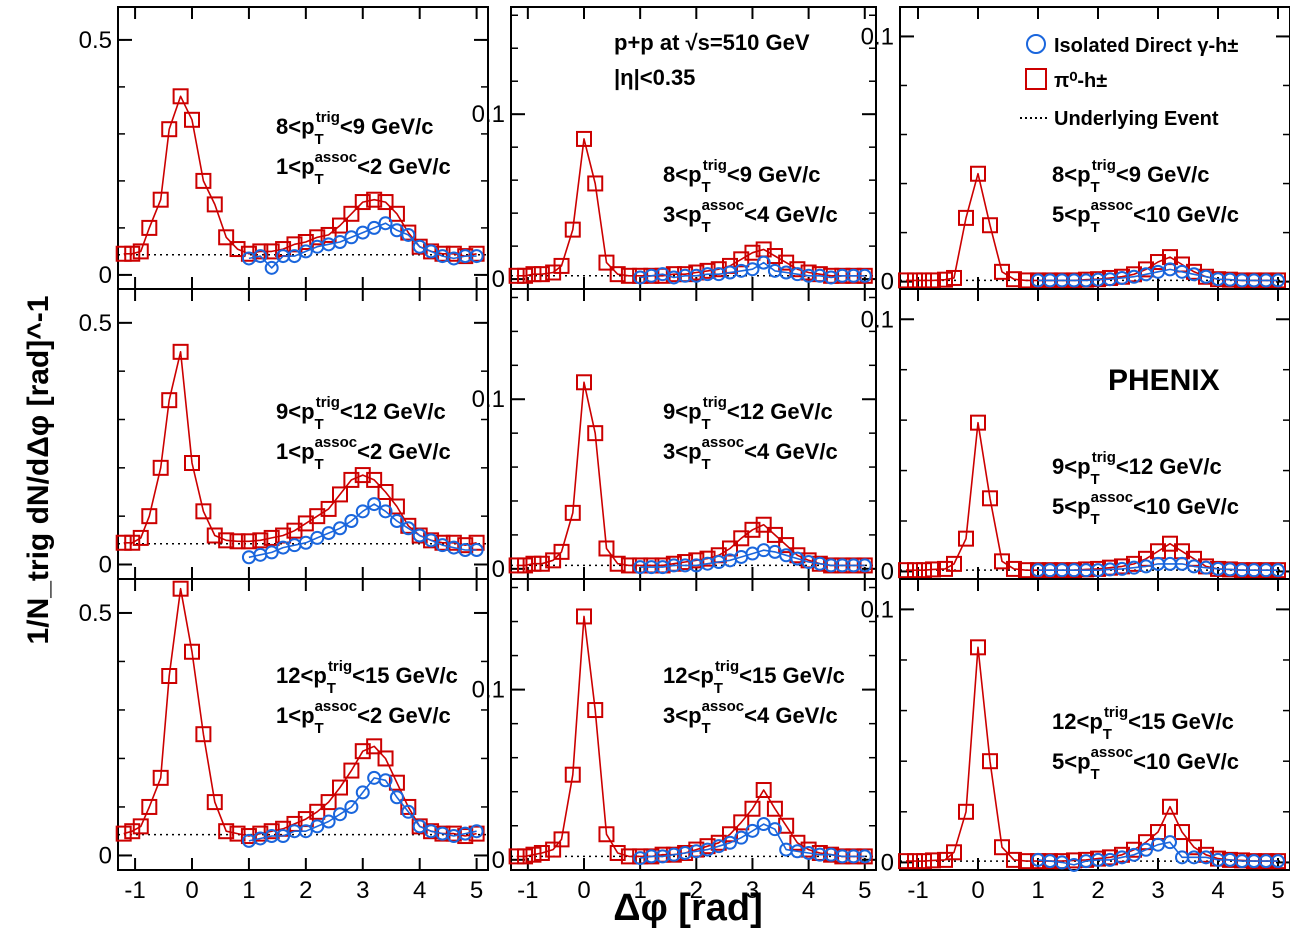 The width and height of the screenshot is (1290, 938). What do you see at coordinates (134, 890) in the screenshot?
I see `x-tick-label: -1` at bounding box center [134, 890].